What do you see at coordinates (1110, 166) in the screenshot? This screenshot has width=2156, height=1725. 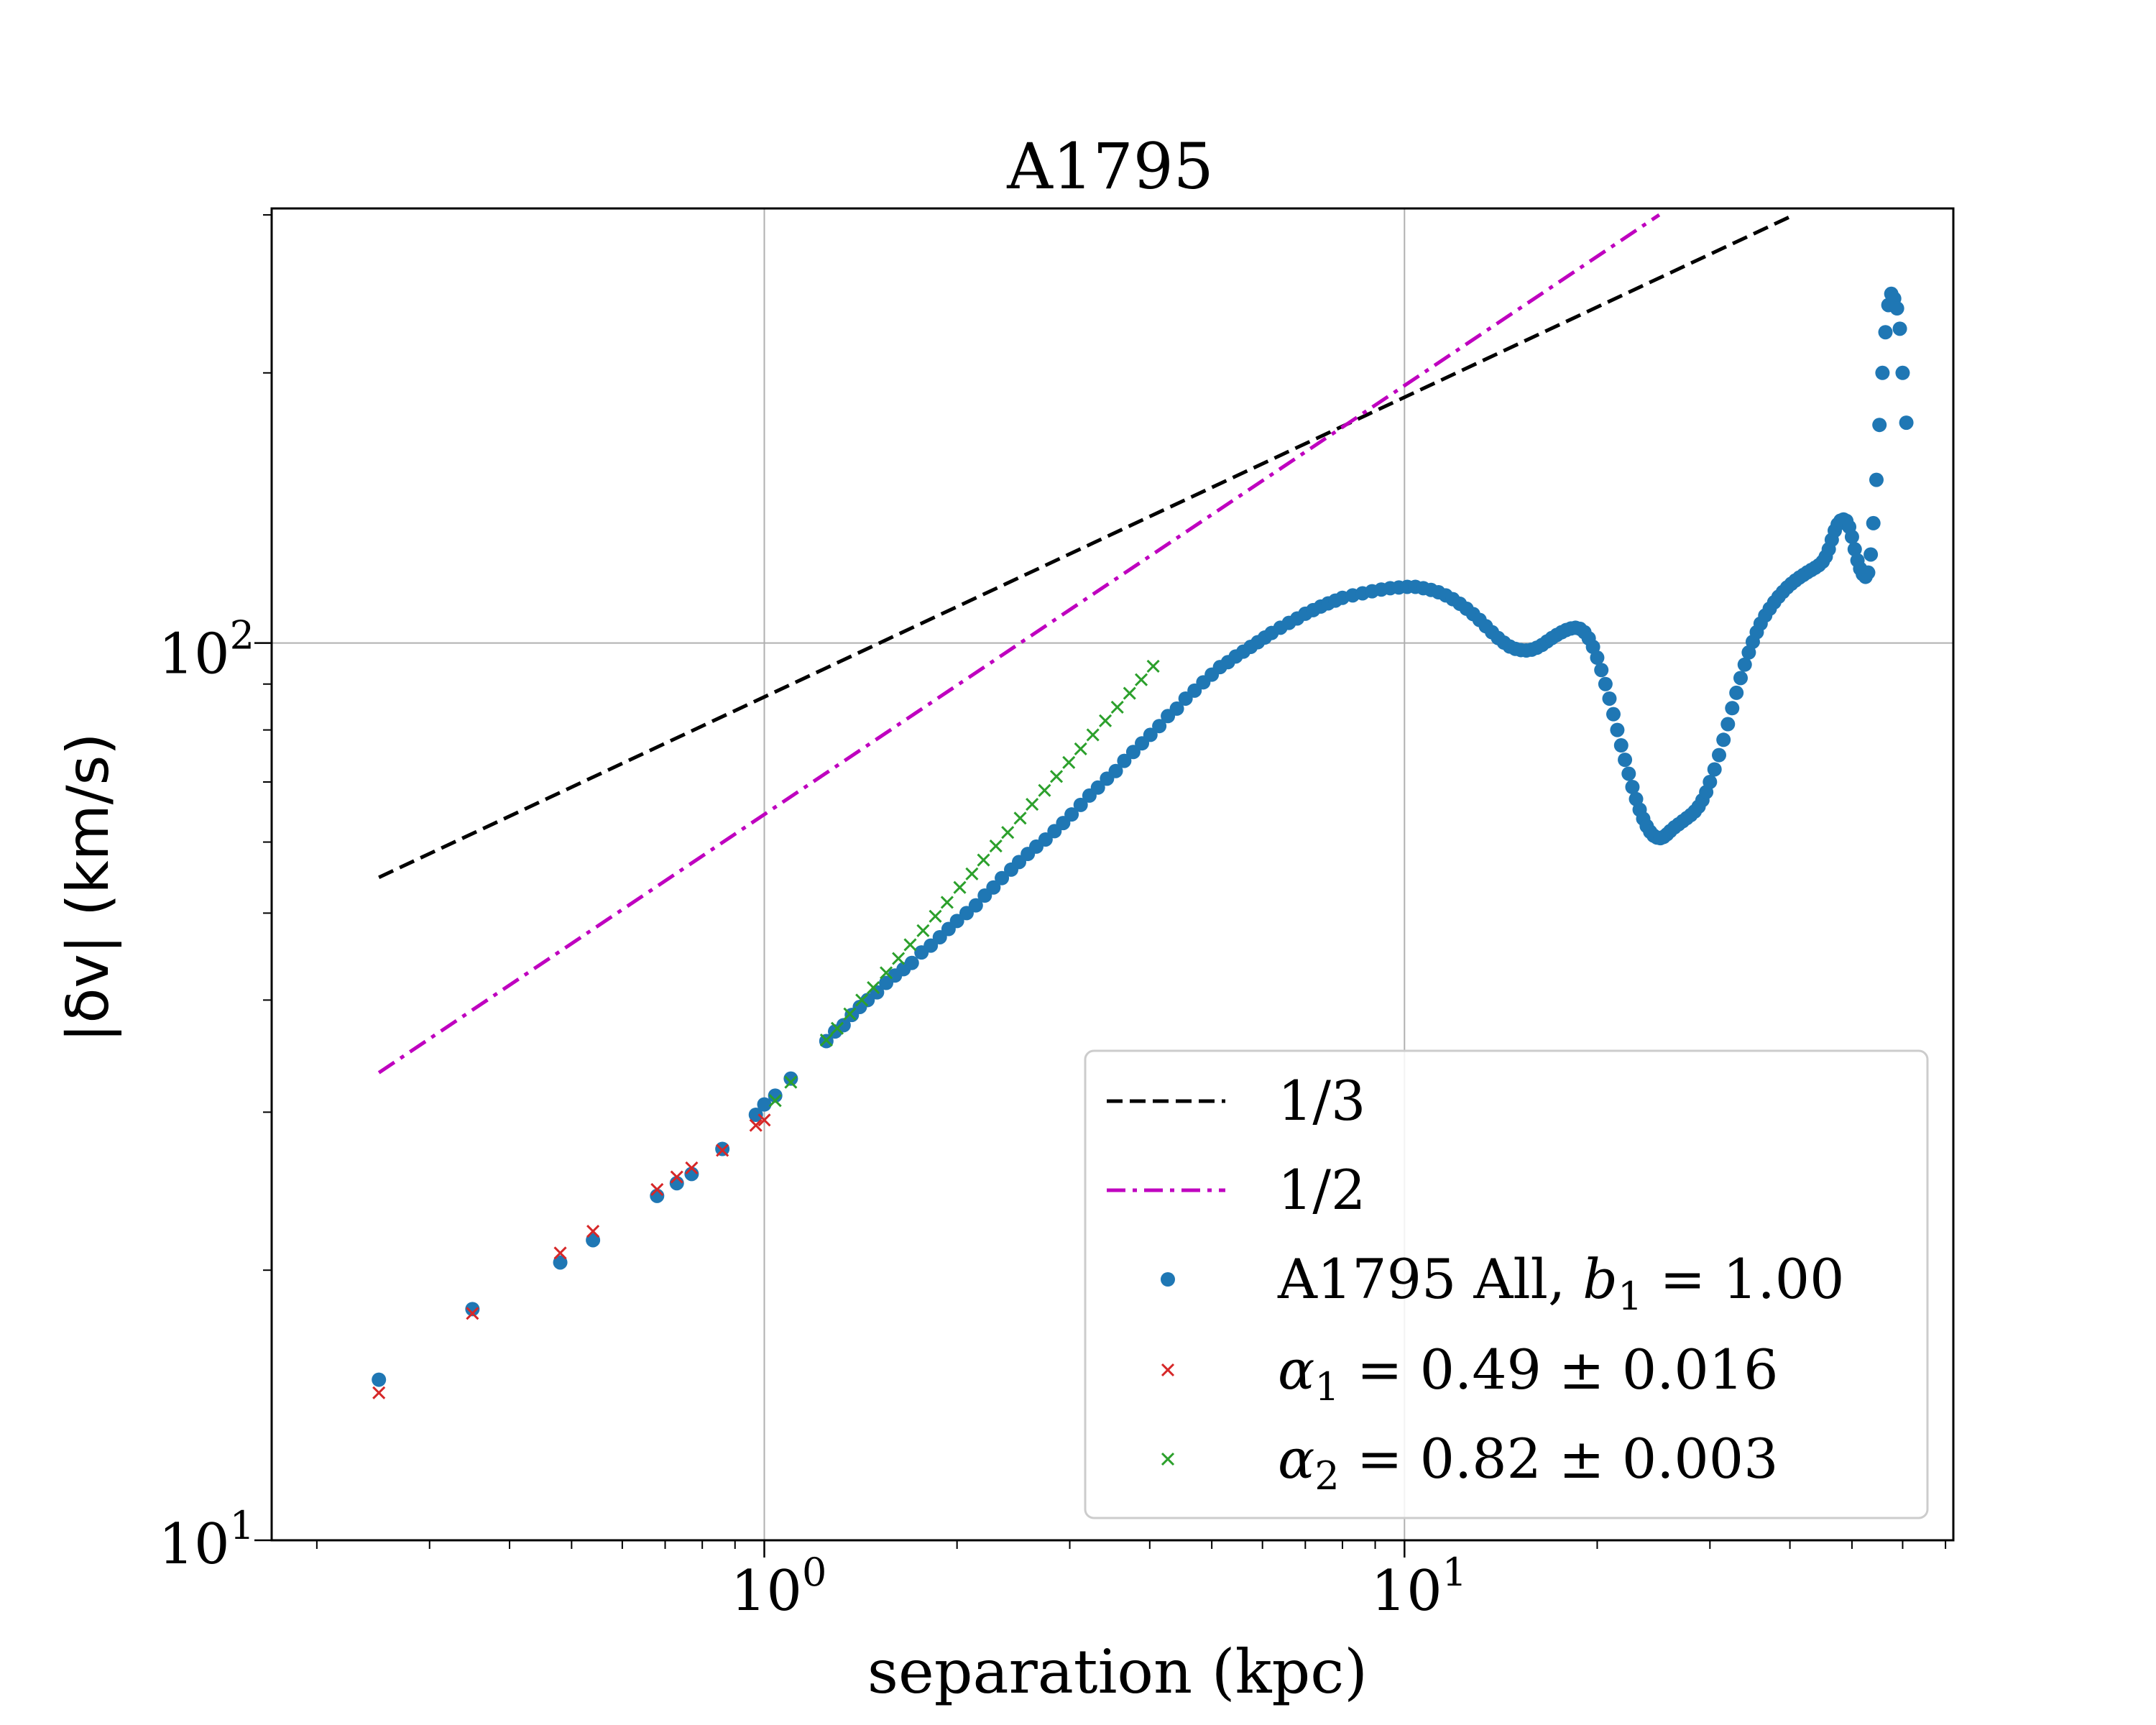 I see `chart-title: A1795` at bounding box center [1110, 166].